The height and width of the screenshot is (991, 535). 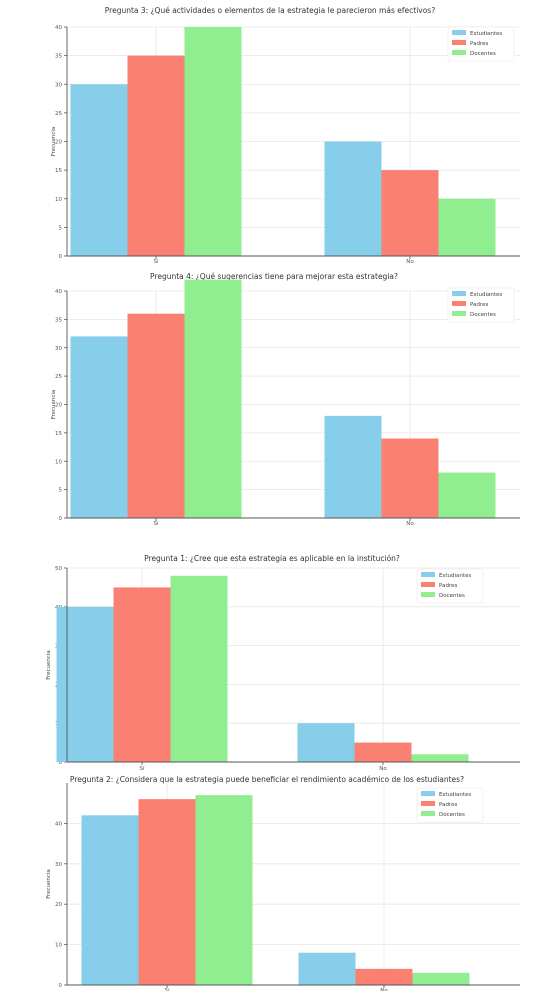 What do you see at coordinates (58, 569) in the screenshot?
I see `y-tick-label: 50` at bounding box center [58, 569].